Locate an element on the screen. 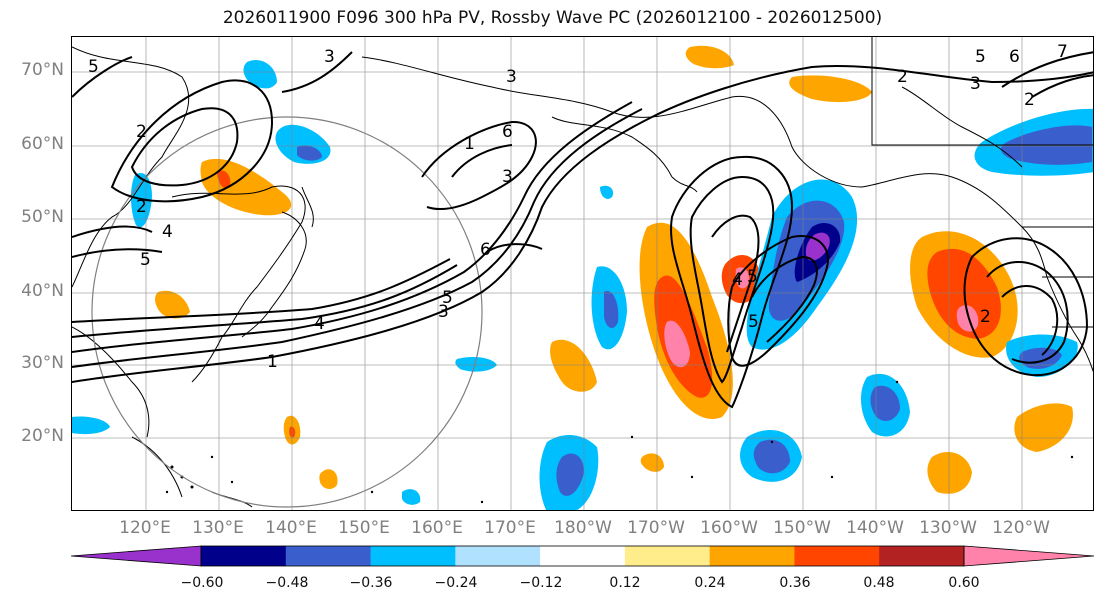  colorbar-tick: 0.36 is located at coordinates (795, 583).